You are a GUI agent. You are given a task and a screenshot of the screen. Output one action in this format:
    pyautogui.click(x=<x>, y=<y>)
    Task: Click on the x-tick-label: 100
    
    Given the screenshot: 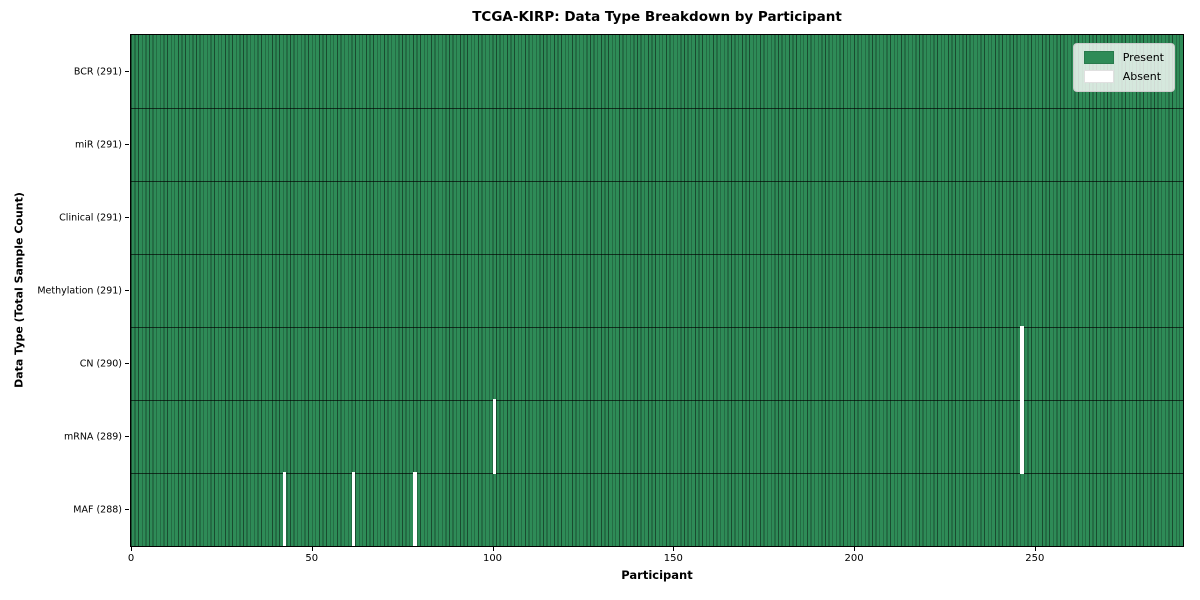 What is the action you would take?
    pyautogui.click(x=492, y=558)
    